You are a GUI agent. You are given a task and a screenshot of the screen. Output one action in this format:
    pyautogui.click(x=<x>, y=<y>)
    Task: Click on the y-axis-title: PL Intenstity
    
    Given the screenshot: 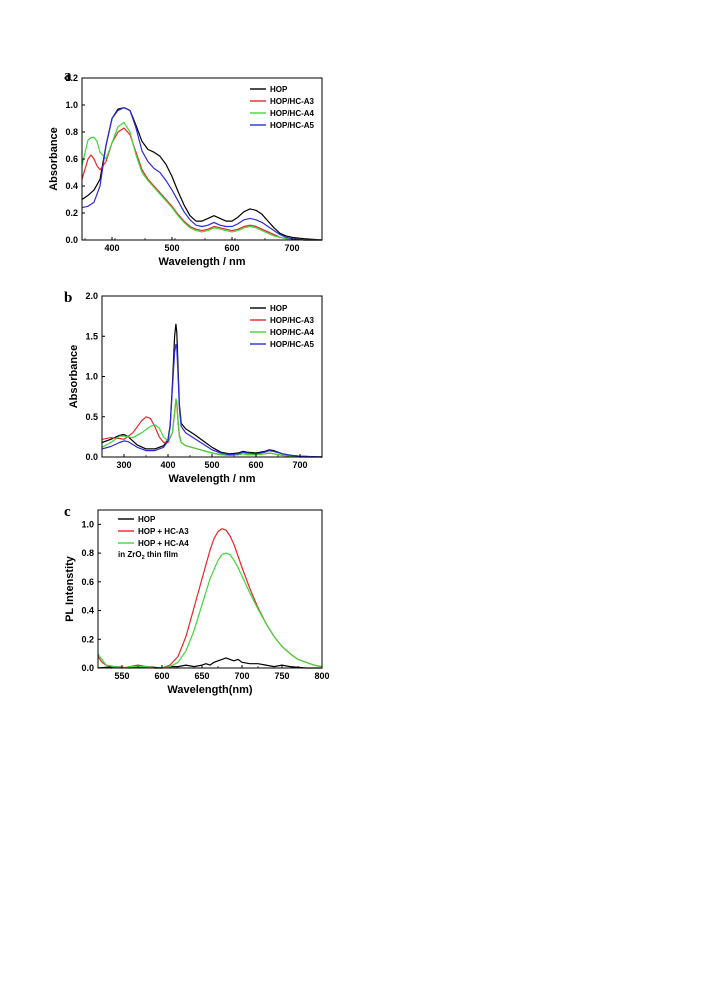 What is the action you would take?
    pyautogui.click(x=70, y=588)
    